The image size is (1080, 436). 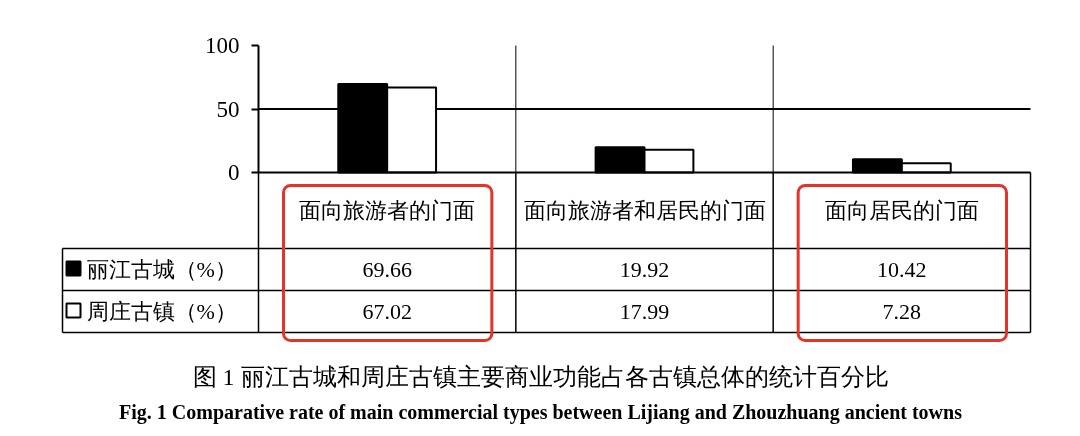 What do you see at coordinates (387, 210) in the screenshot?
I see `x-tick-label: 面向旅游者的门面` at bounding box center [387, 210].